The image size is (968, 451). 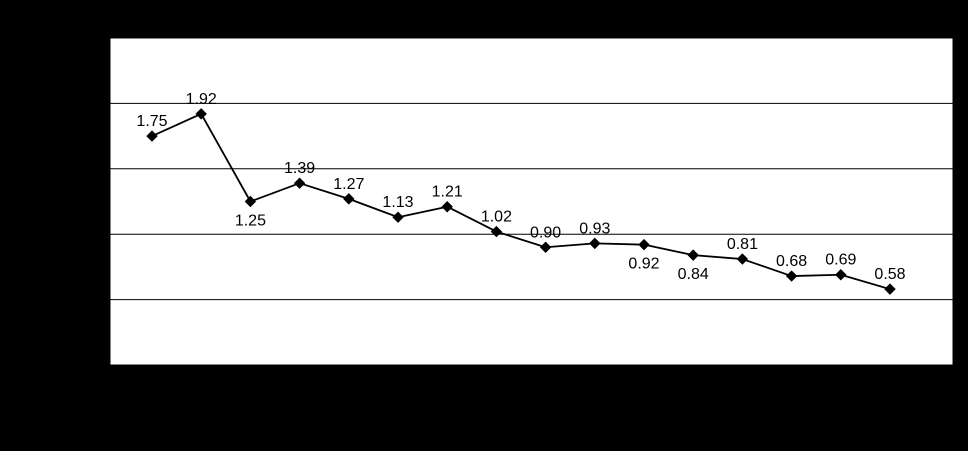 I want to click on data-label: 1.39, so click(x=299, y=168).